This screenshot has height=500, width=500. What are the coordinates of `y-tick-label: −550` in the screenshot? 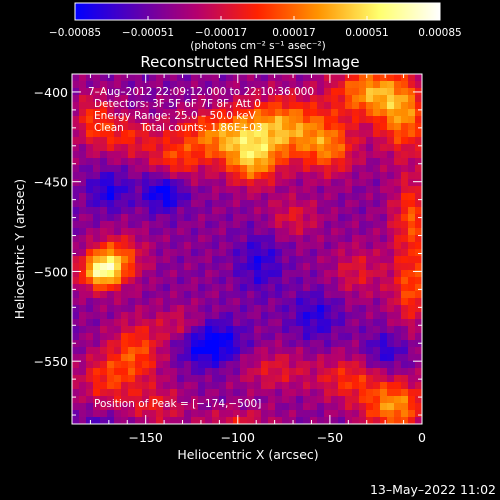 It's located at (51, 361).